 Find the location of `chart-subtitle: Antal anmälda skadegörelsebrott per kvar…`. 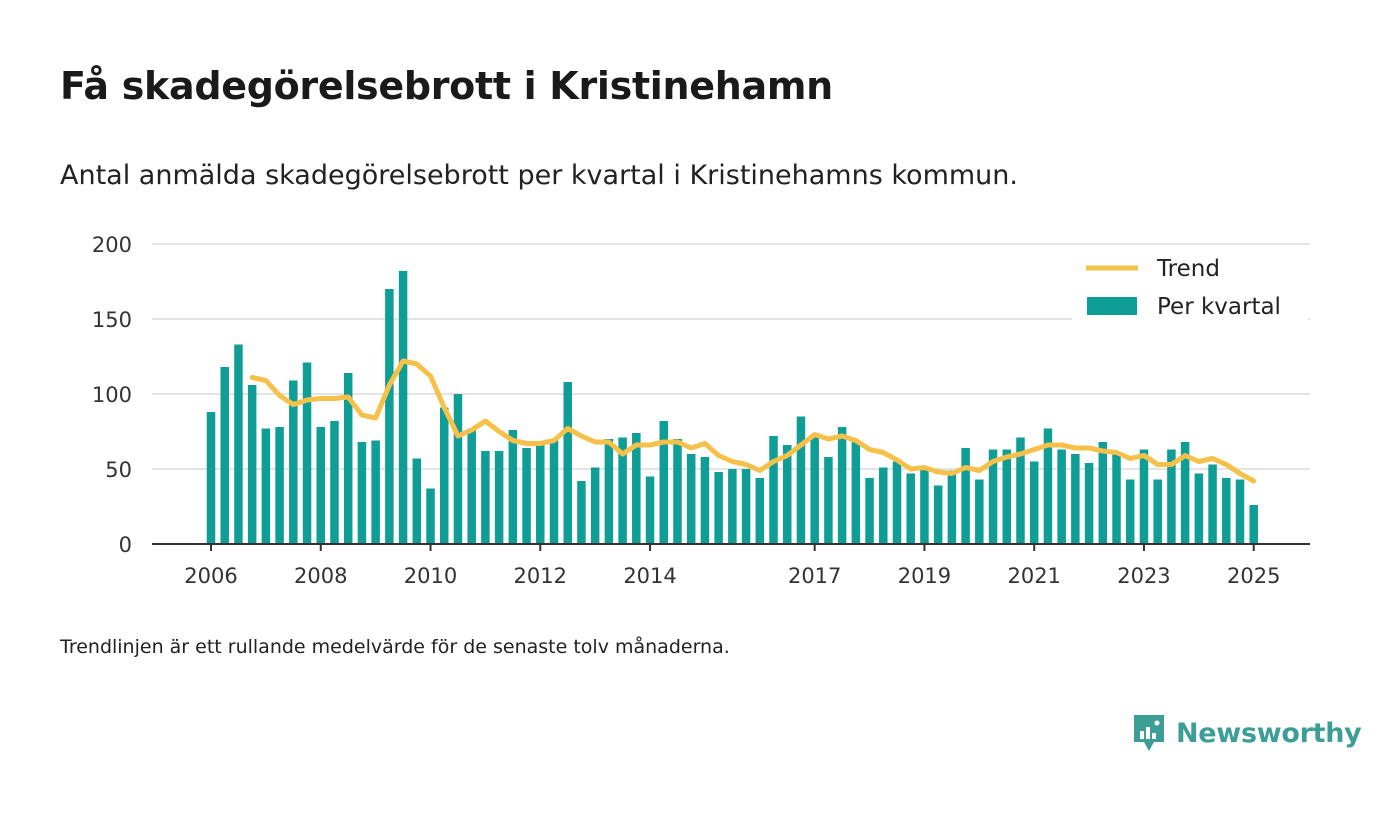

chart-subtitle: Antal anmälda skadegörelsebrott per kvar… is located at coordinates (539, 175).